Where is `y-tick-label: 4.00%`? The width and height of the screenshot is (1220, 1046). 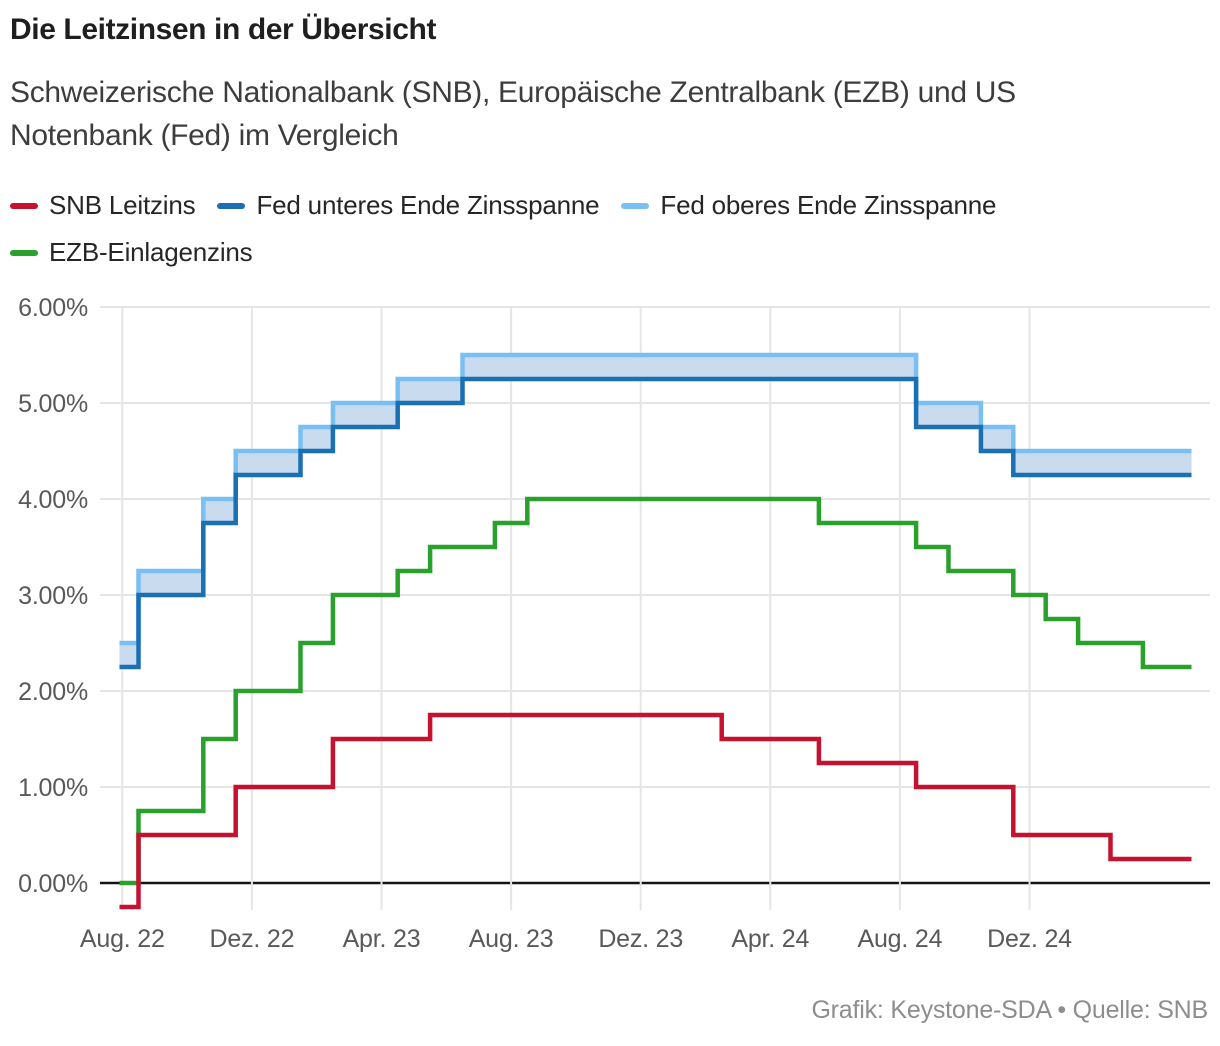
y-tick-label: 4.00% is located at coordinates (53, 500).